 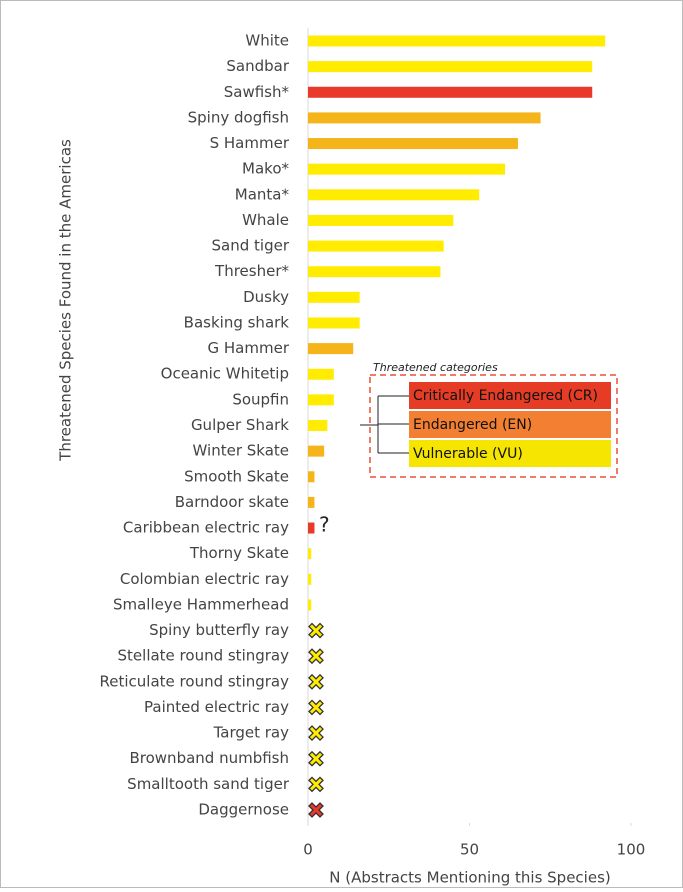 What do you see at coordinates (195, 681) in the screenshot?
I see `y-tick-label: Reticulate round stingray` at bounding box center [195, 681].